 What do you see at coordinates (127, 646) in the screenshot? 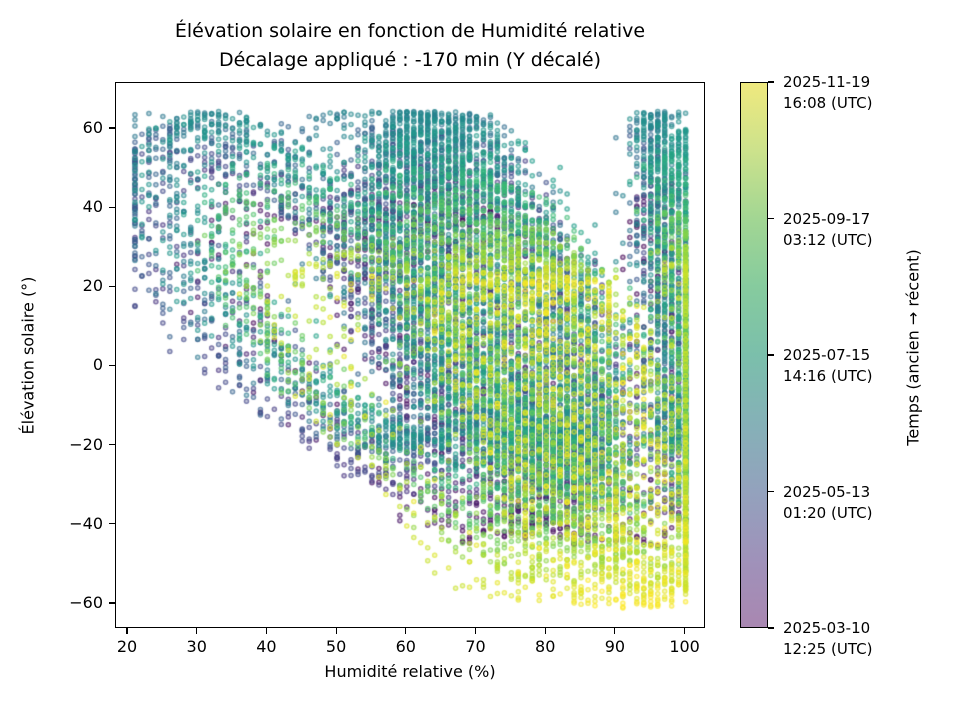
I see `x-tick-label: 20` at bounding box center [127, 646].